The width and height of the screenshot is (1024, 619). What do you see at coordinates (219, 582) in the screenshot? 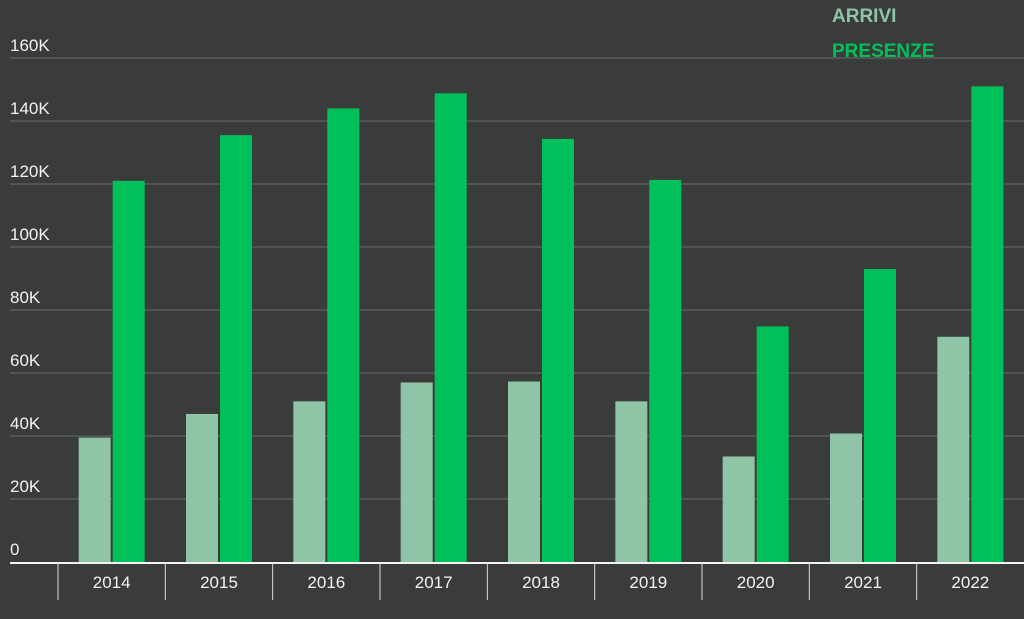
I see `x-tick-label: 2015` at bounding box center [219, 582].